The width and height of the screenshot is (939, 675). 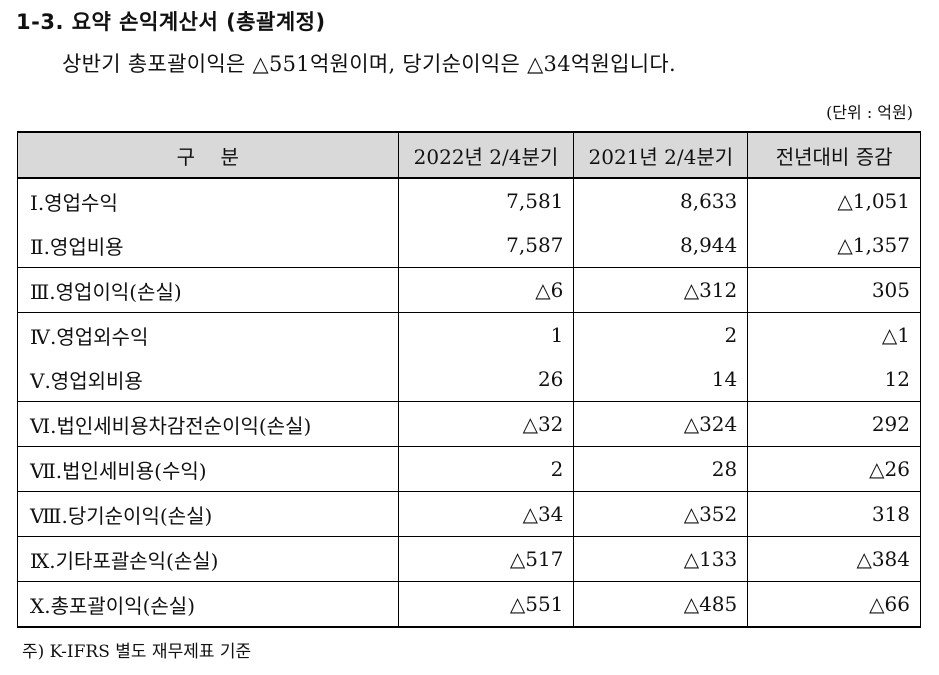 I want to click on value-2022: 7,581, so click(x=486, y=200).